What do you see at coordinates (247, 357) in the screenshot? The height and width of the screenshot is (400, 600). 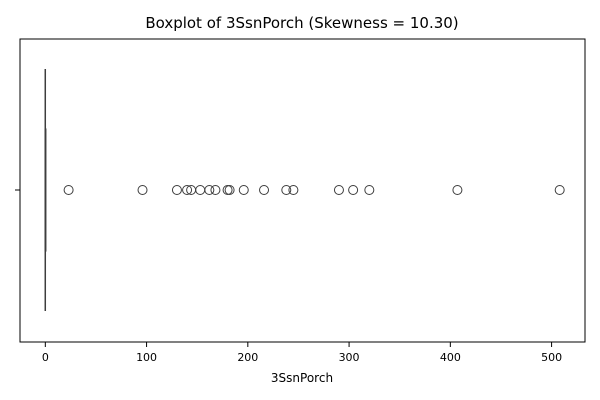 I see `x-tick-label: 200` at bounding box center [247, 357].